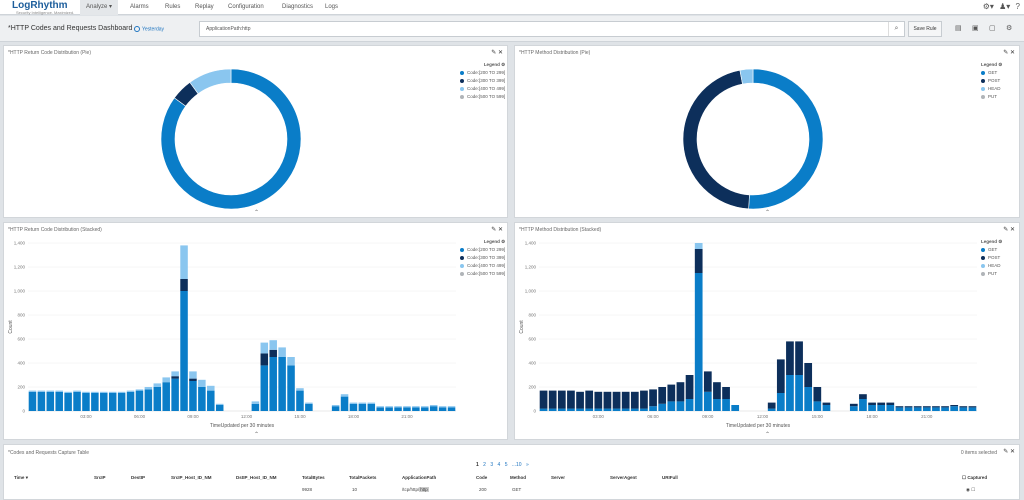 The height and width of the screenshot is (500, 1024). I want to click on legend-item: HEAD, so click(991, 89).